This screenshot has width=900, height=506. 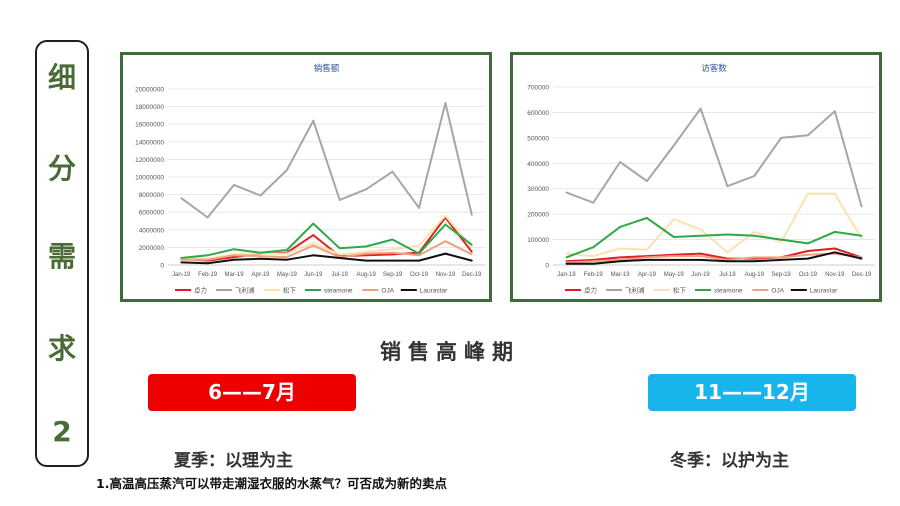 I want to click on legend-label: 卓力, so click(x=200, y=290).